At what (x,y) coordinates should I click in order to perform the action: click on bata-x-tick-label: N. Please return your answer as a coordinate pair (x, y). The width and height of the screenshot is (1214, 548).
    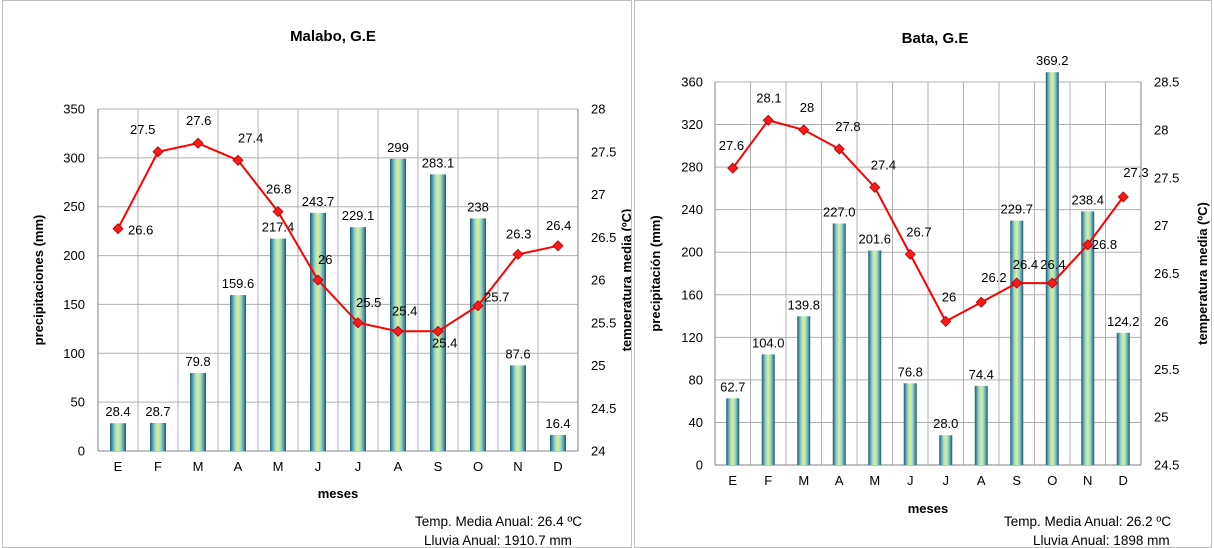
    Looking at the image, I should click on (1087, 480).